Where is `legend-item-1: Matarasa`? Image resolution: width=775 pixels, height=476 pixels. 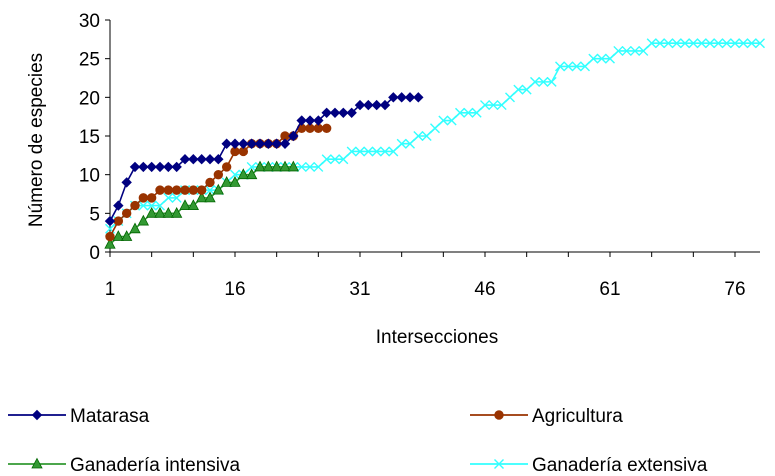 legend-item-1: Matarasa is located at coordinates (79, 416).